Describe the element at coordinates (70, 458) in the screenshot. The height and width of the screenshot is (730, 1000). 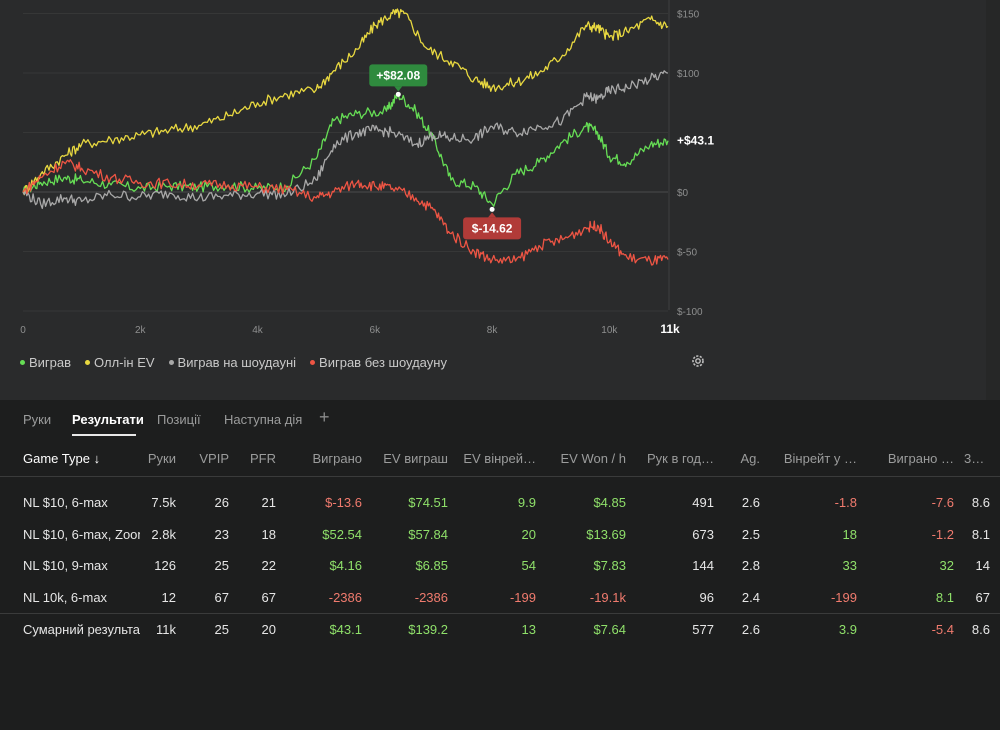
I see `sort-column-header: Game Type ↓` at that location.